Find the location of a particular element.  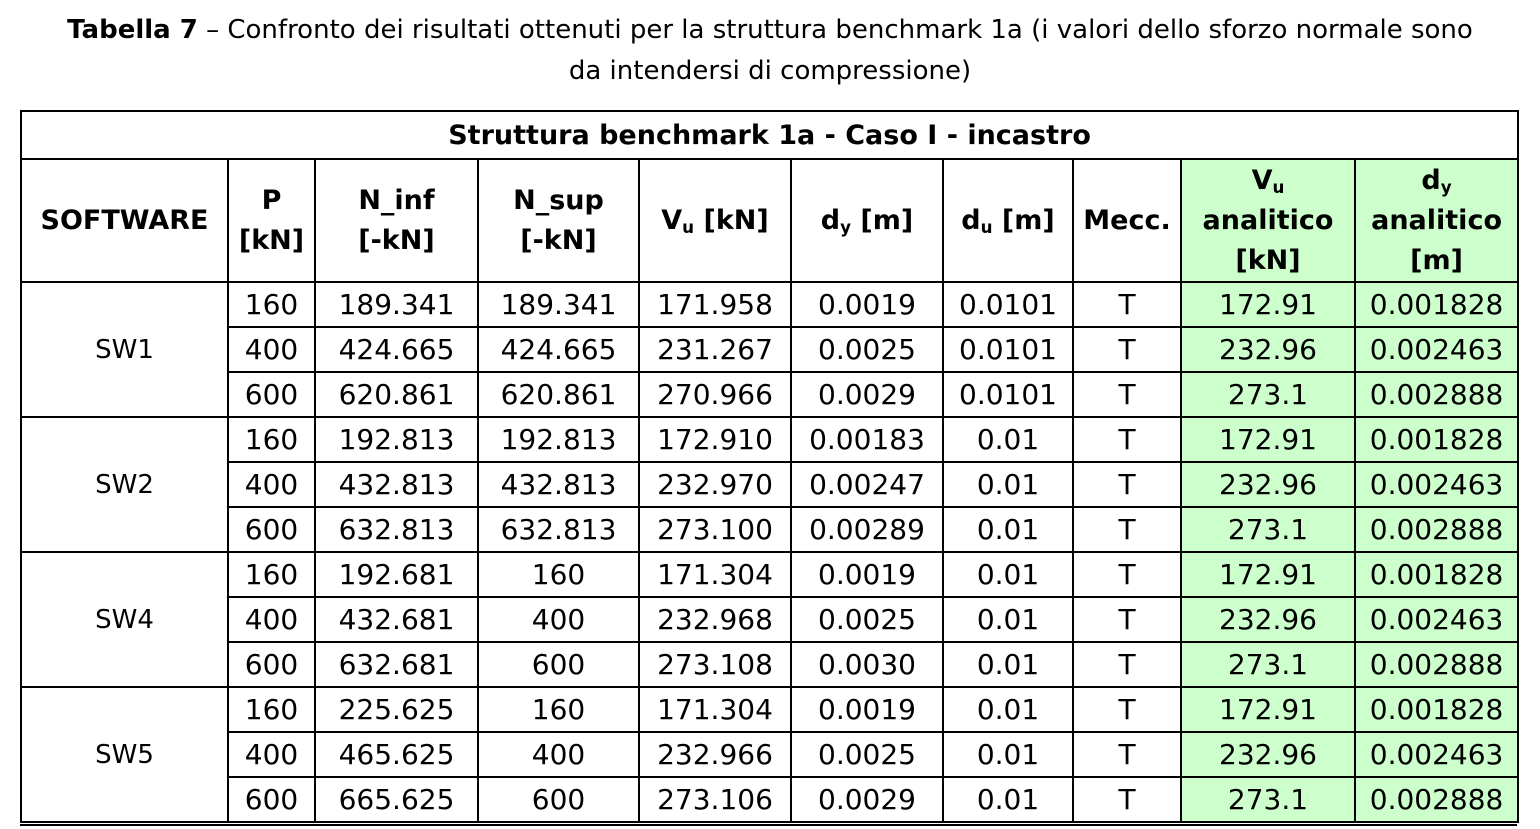

cell-n-inf: 225.625 is located at coordinates (396, 709).